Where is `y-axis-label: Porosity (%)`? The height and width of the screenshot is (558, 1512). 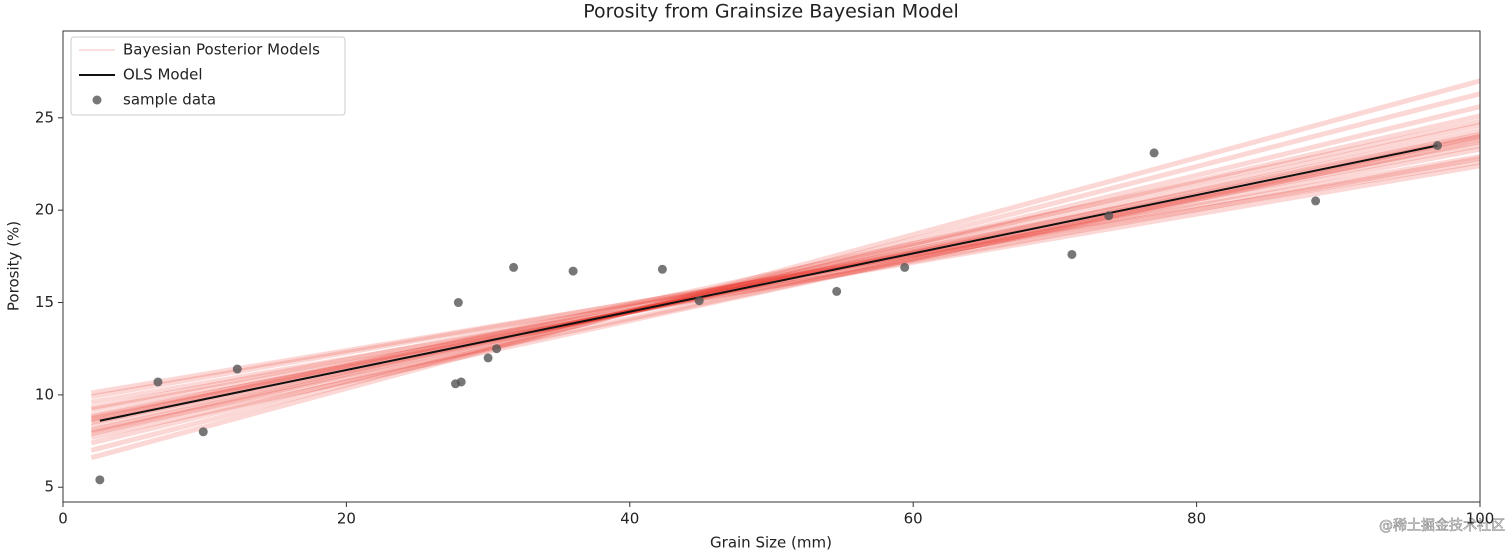
y-axis-label: Porosity (%) is located at coordinates (14, 266).